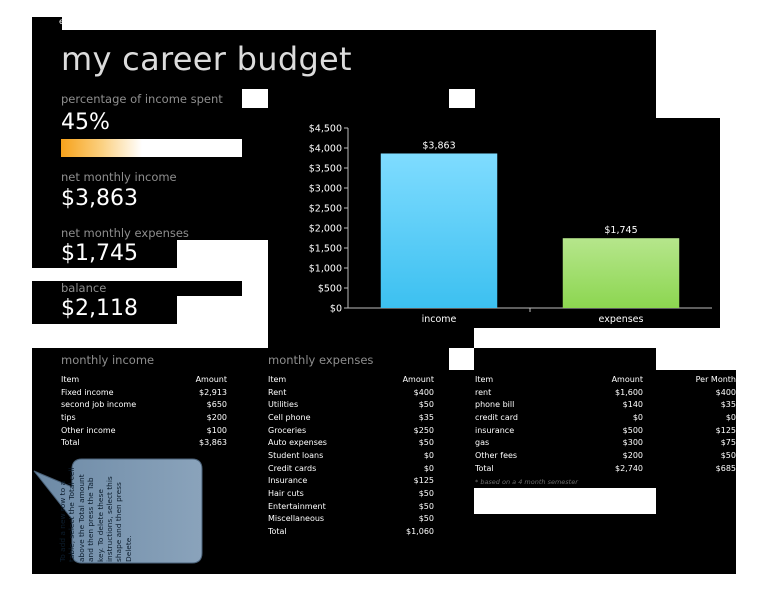 This screenshot has height=594, width=768. Describe the element at coordinates (297, 506) in the screenshot. I see `table-cell-item: Entertainment` at that location.